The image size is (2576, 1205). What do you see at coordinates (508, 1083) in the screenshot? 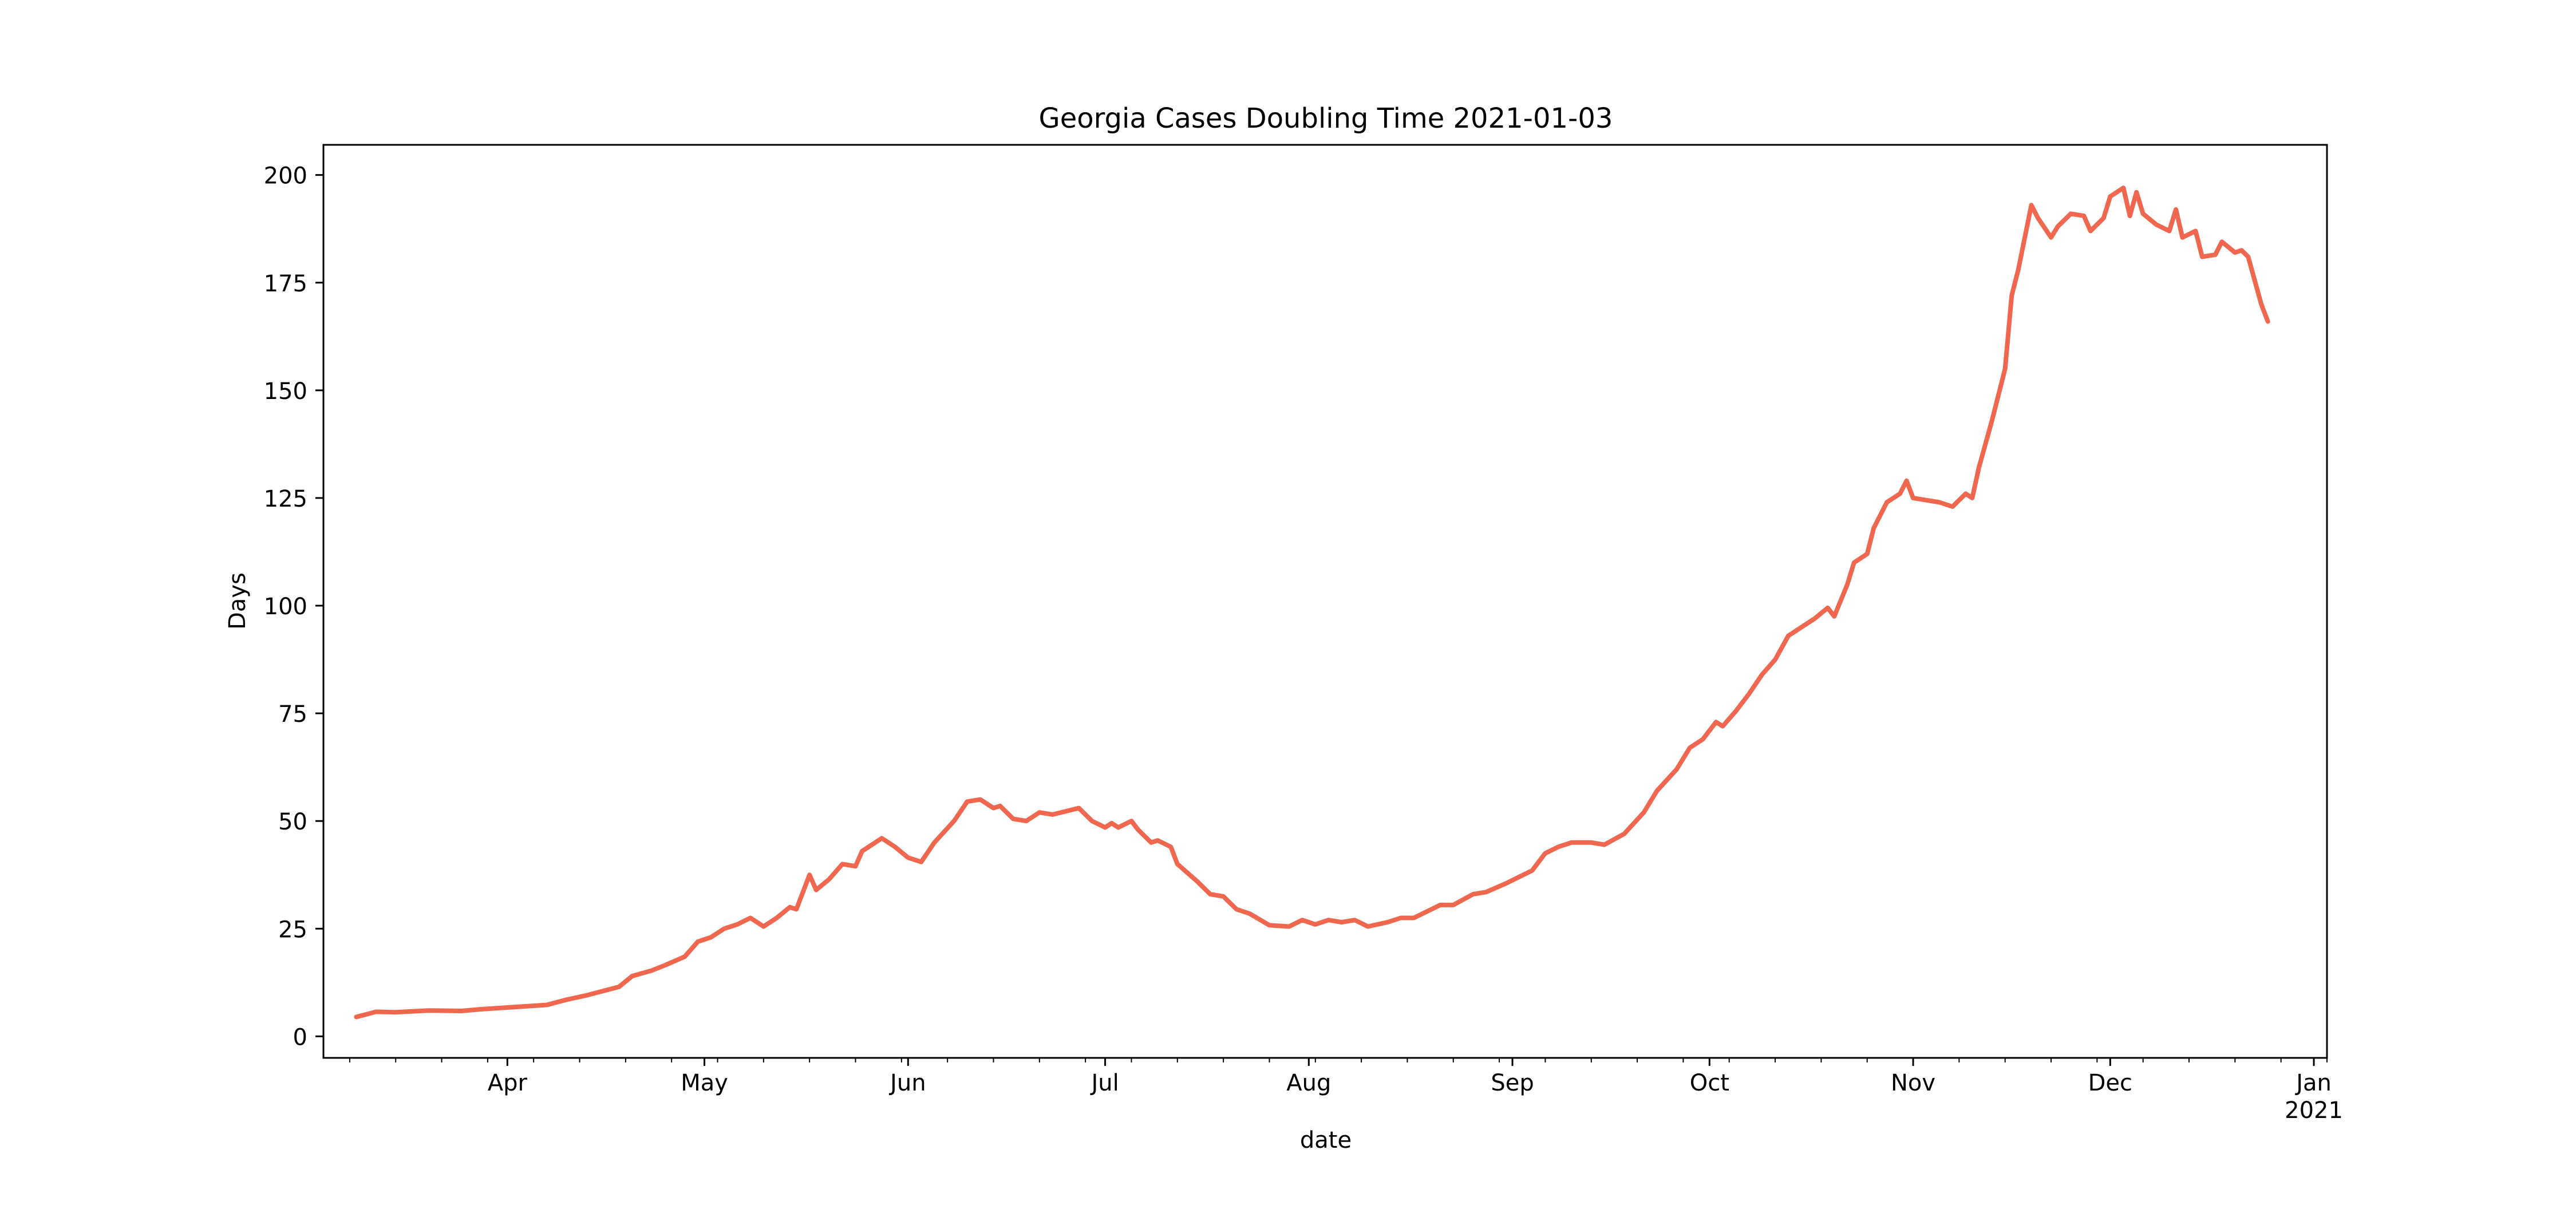
I see `x-tick-label: Apr` at bounding box center [508, 1083].